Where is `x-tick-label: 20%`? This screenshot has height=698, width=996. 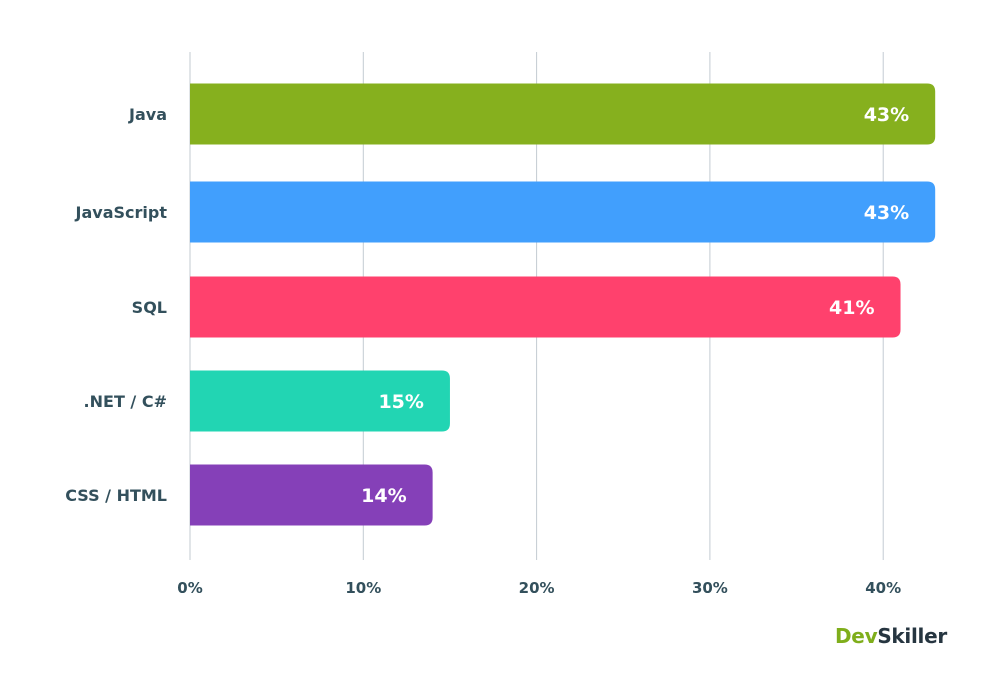 x-tick-label: 20% is located at coordinates (537, 588).